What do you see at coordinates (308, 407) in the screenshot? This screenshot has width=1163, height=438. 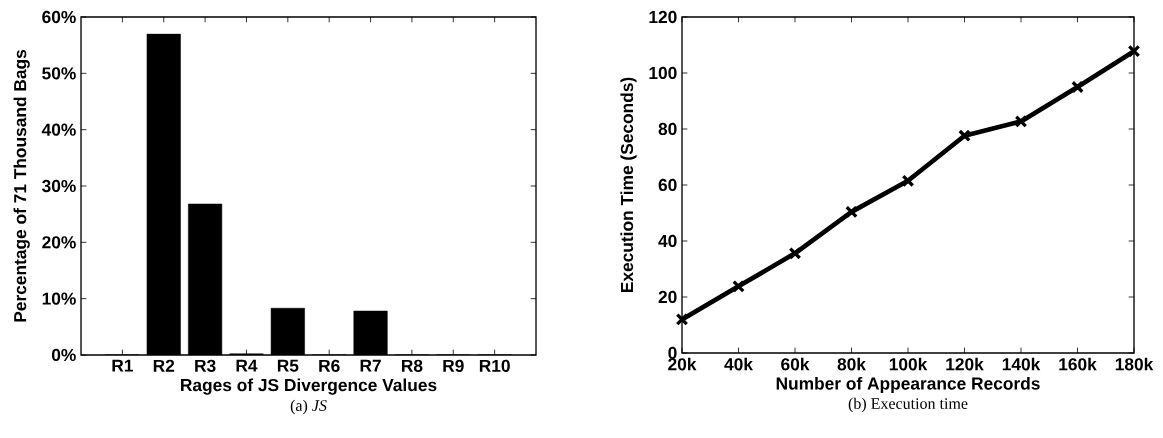 I see `text: (a) JS` at bounding box center [308, 407].